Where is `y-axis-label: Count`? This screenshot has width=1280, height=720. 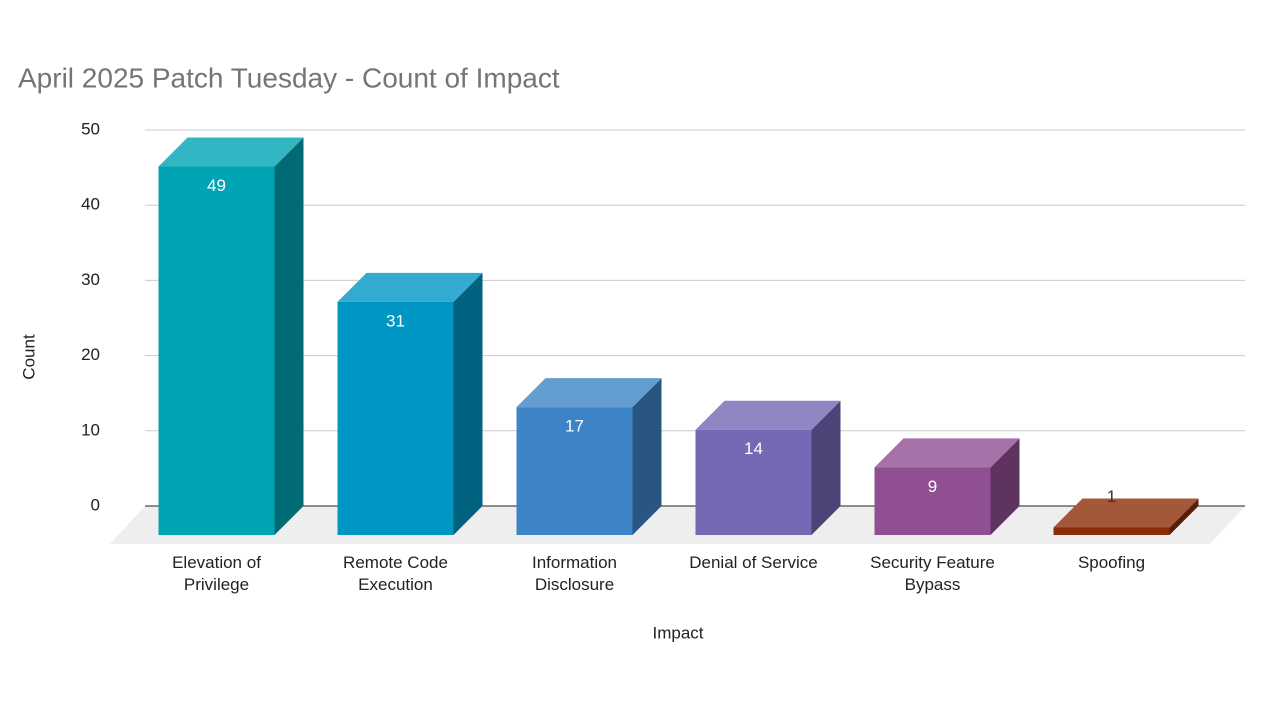
y-axis-label: Count is located at coordinates (28, 357).